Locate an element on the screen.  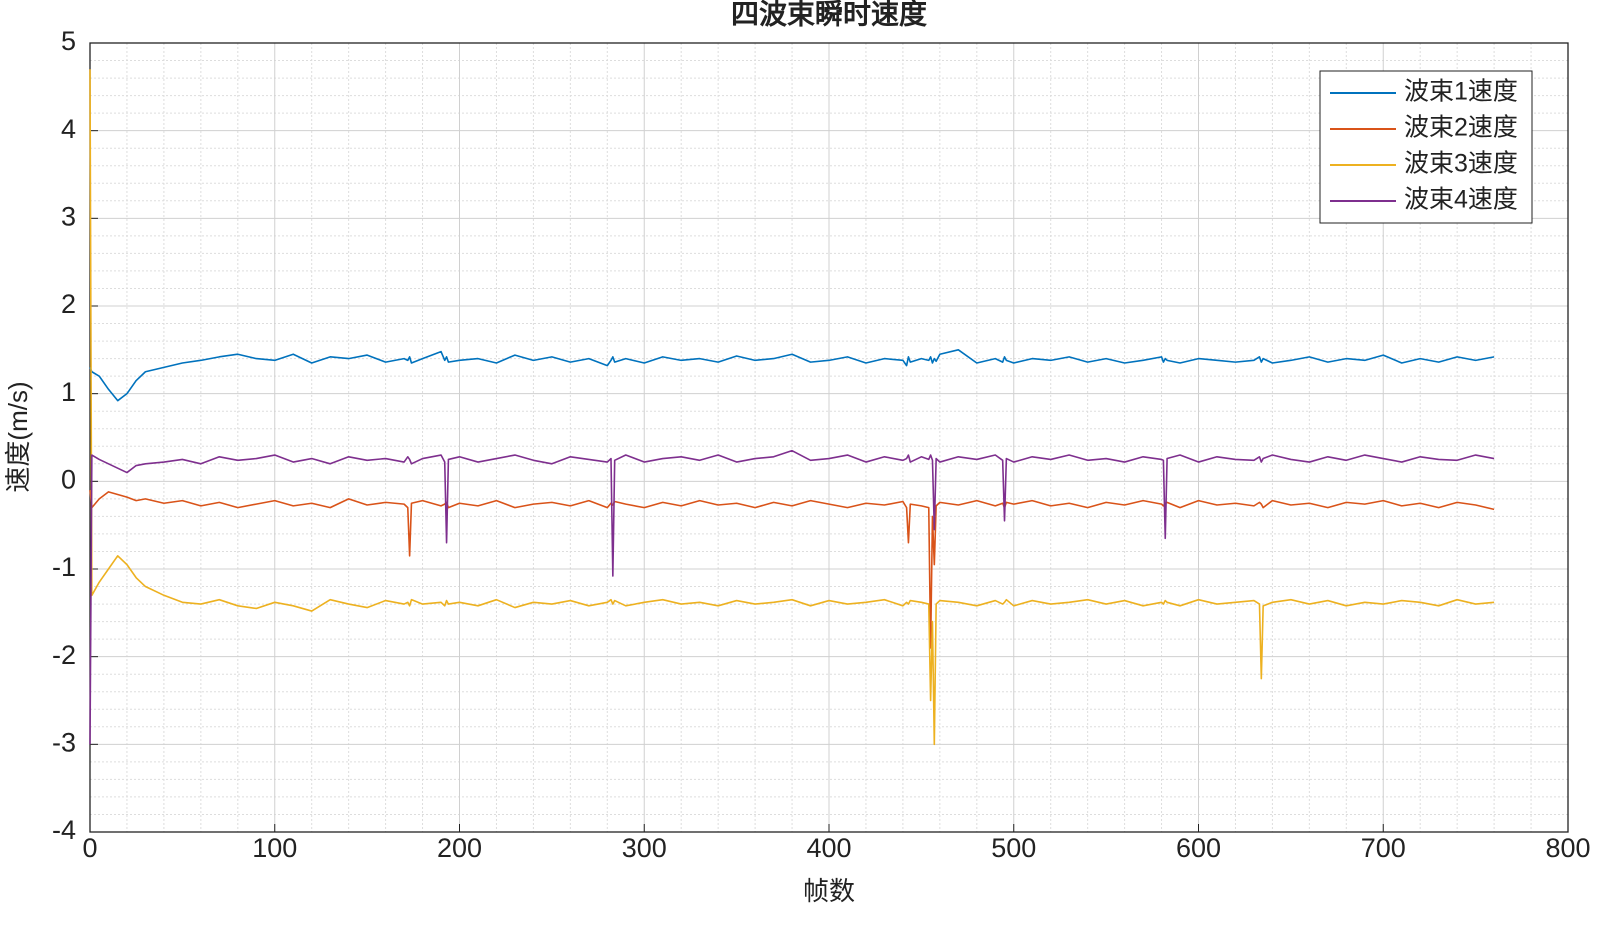
data-line is located at coordinates (792, 375).